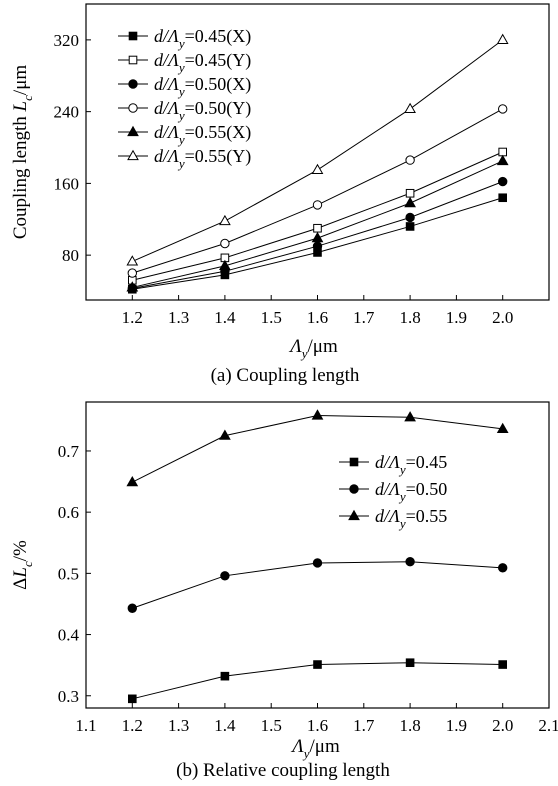 Image resolution: width=558 pixels, height=786 pixels. Describe the element at coordinates (202, 110) in the screenshot. I see `chart-a-legend-label-3: d/Λy=0.50(Y)` at that location.